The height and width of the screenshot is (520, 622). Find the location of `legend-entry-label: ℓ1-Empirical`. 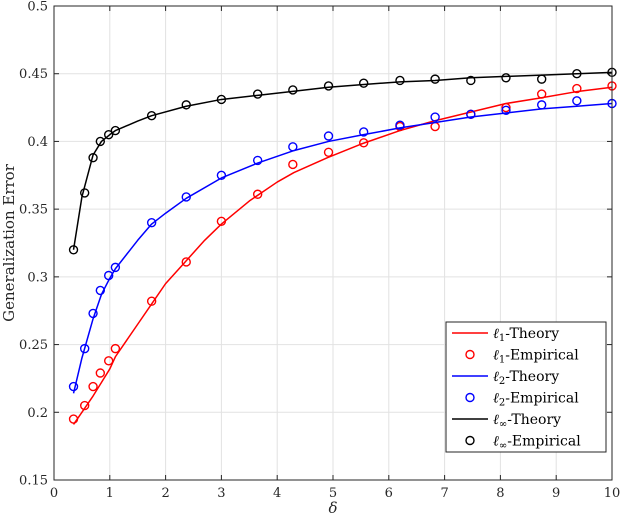

legend-entry-label: ℓ1-Empirical is located at coordinates (536, 357).